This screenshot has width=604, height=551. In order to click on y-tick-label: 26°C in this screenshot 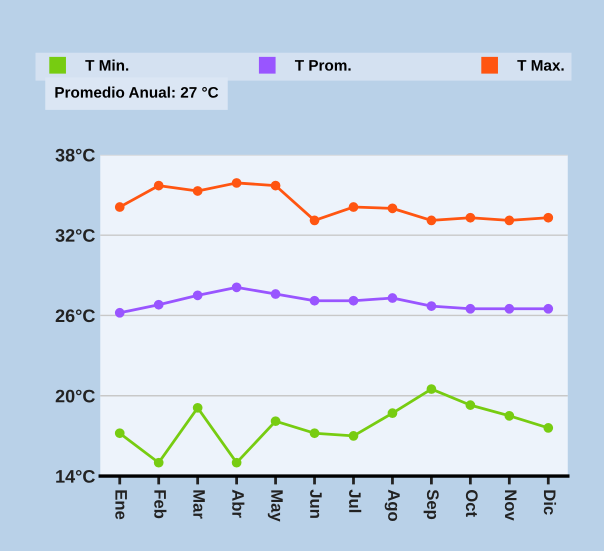, I will do `click(75, 315)`.